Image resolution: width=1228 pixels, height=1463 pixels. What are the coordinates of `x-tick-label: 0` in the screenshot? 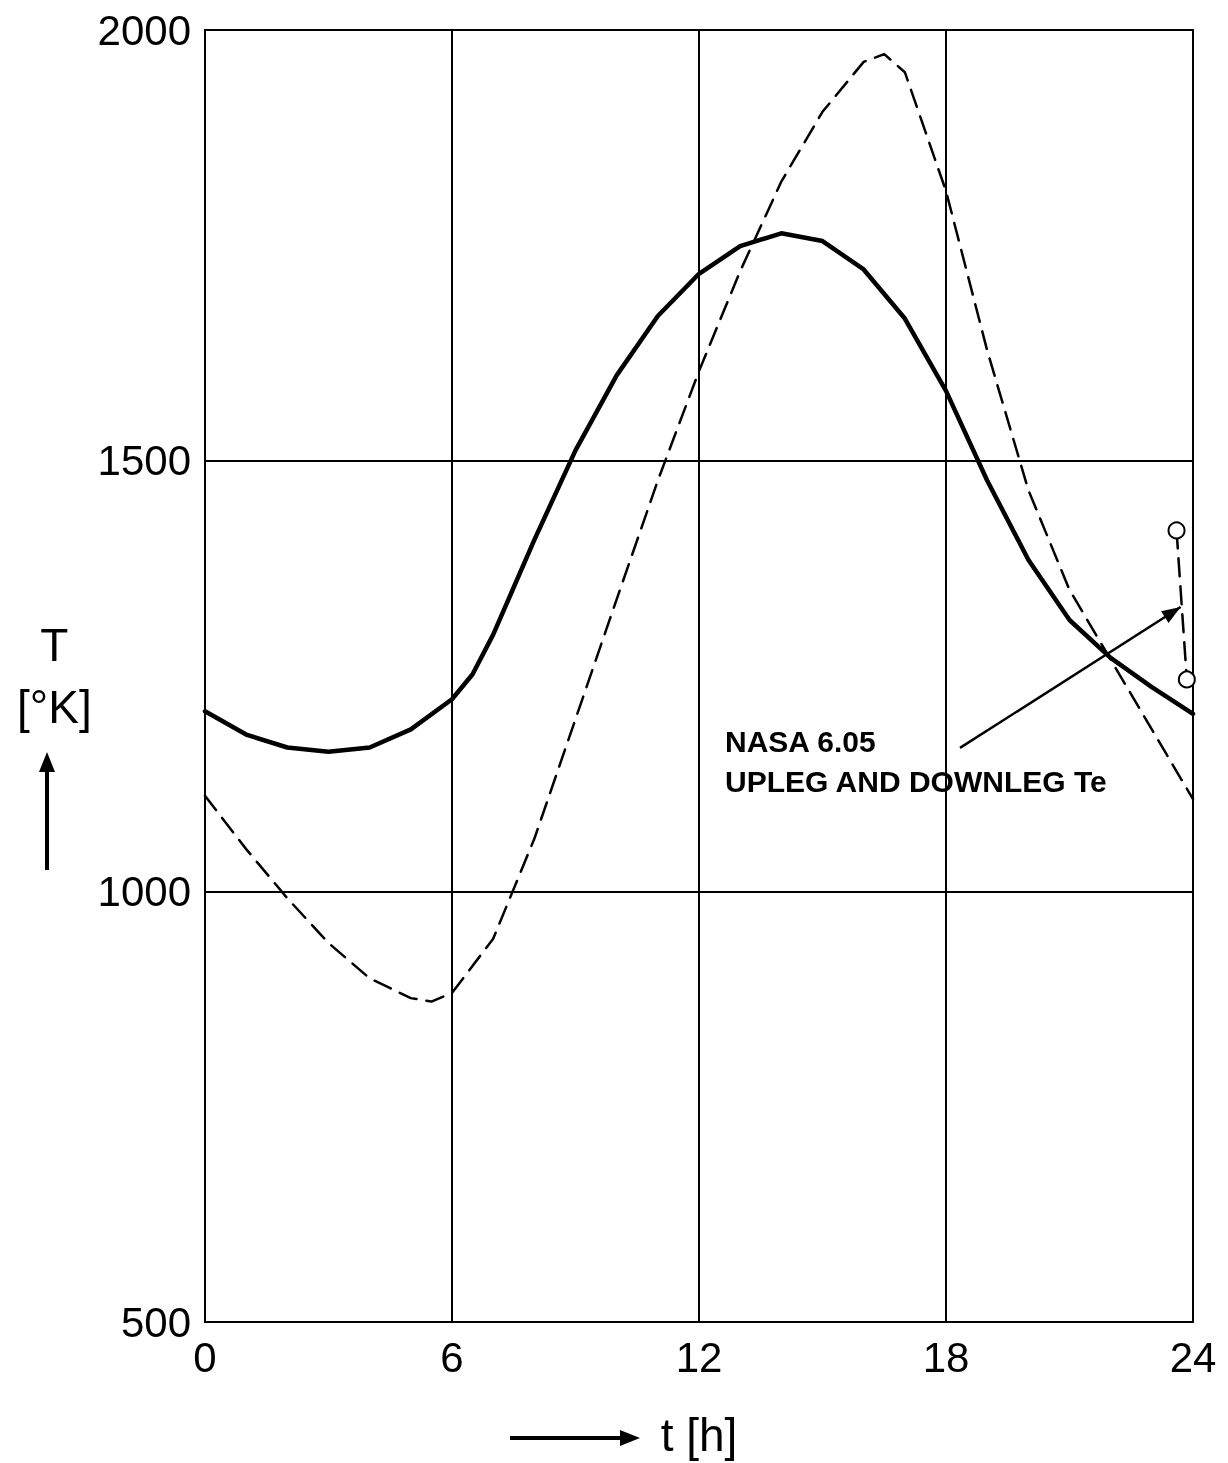 It's located at (205, 1357).